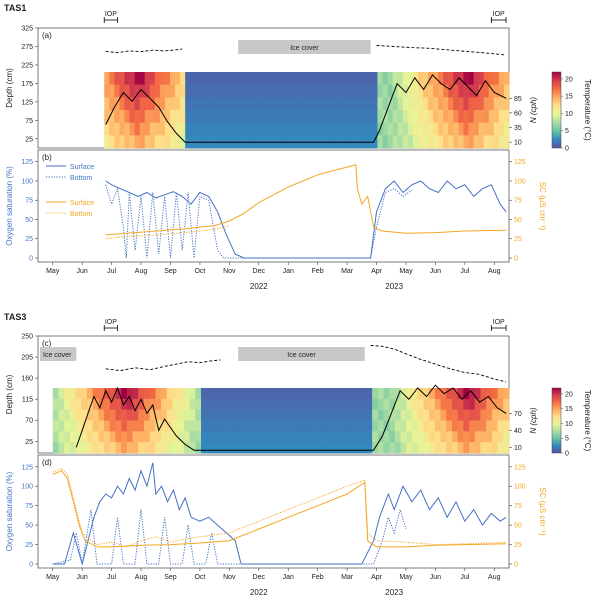 The height and width of the screenshot is (600, 597). I want to click on y-tick-label: 225, so click(27, 65).